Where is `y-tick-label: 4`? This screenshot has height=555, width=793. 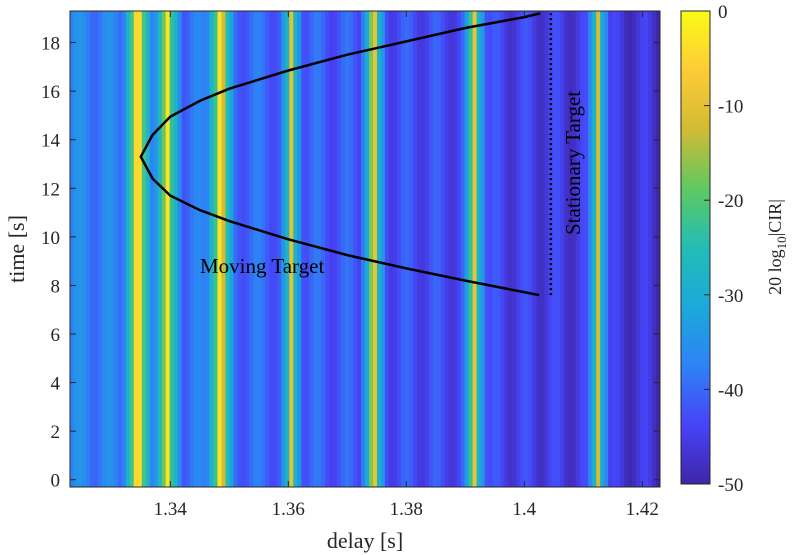
y-tick-label: 4 is located at coordinates (56, 384).